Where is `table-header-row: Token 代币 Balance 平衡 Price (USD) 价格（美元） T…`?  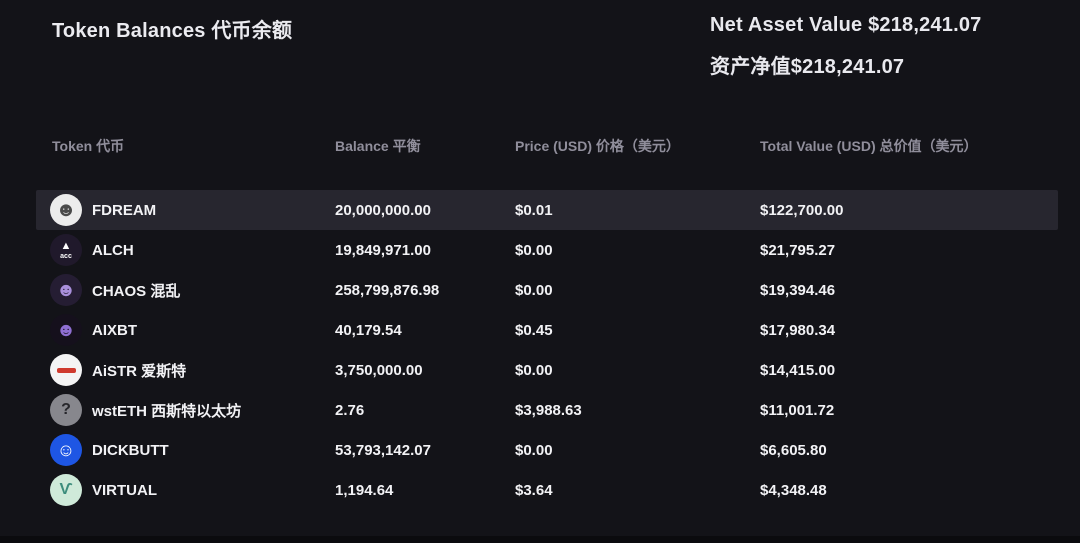 table-header-row: Token 代币 Balance 平衡 Price (USD) 价格（美元） T… is located at coordinates (547, 146).